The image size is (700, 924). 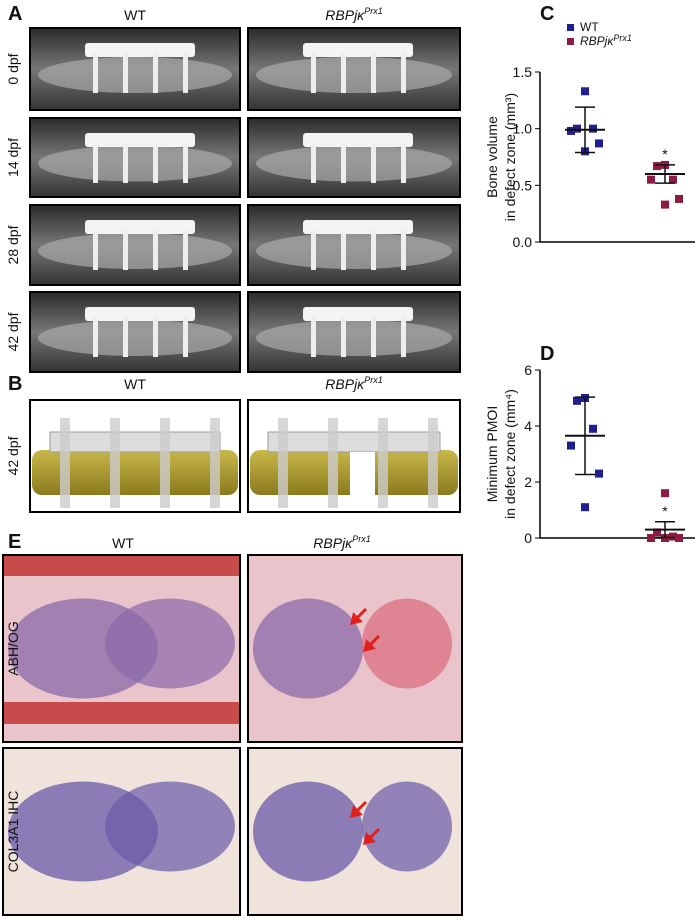 What do you see at coordinates (523, 242) in the screenshot?
I see `y-tick-label: 0.0` at bounding box center [523, 242].